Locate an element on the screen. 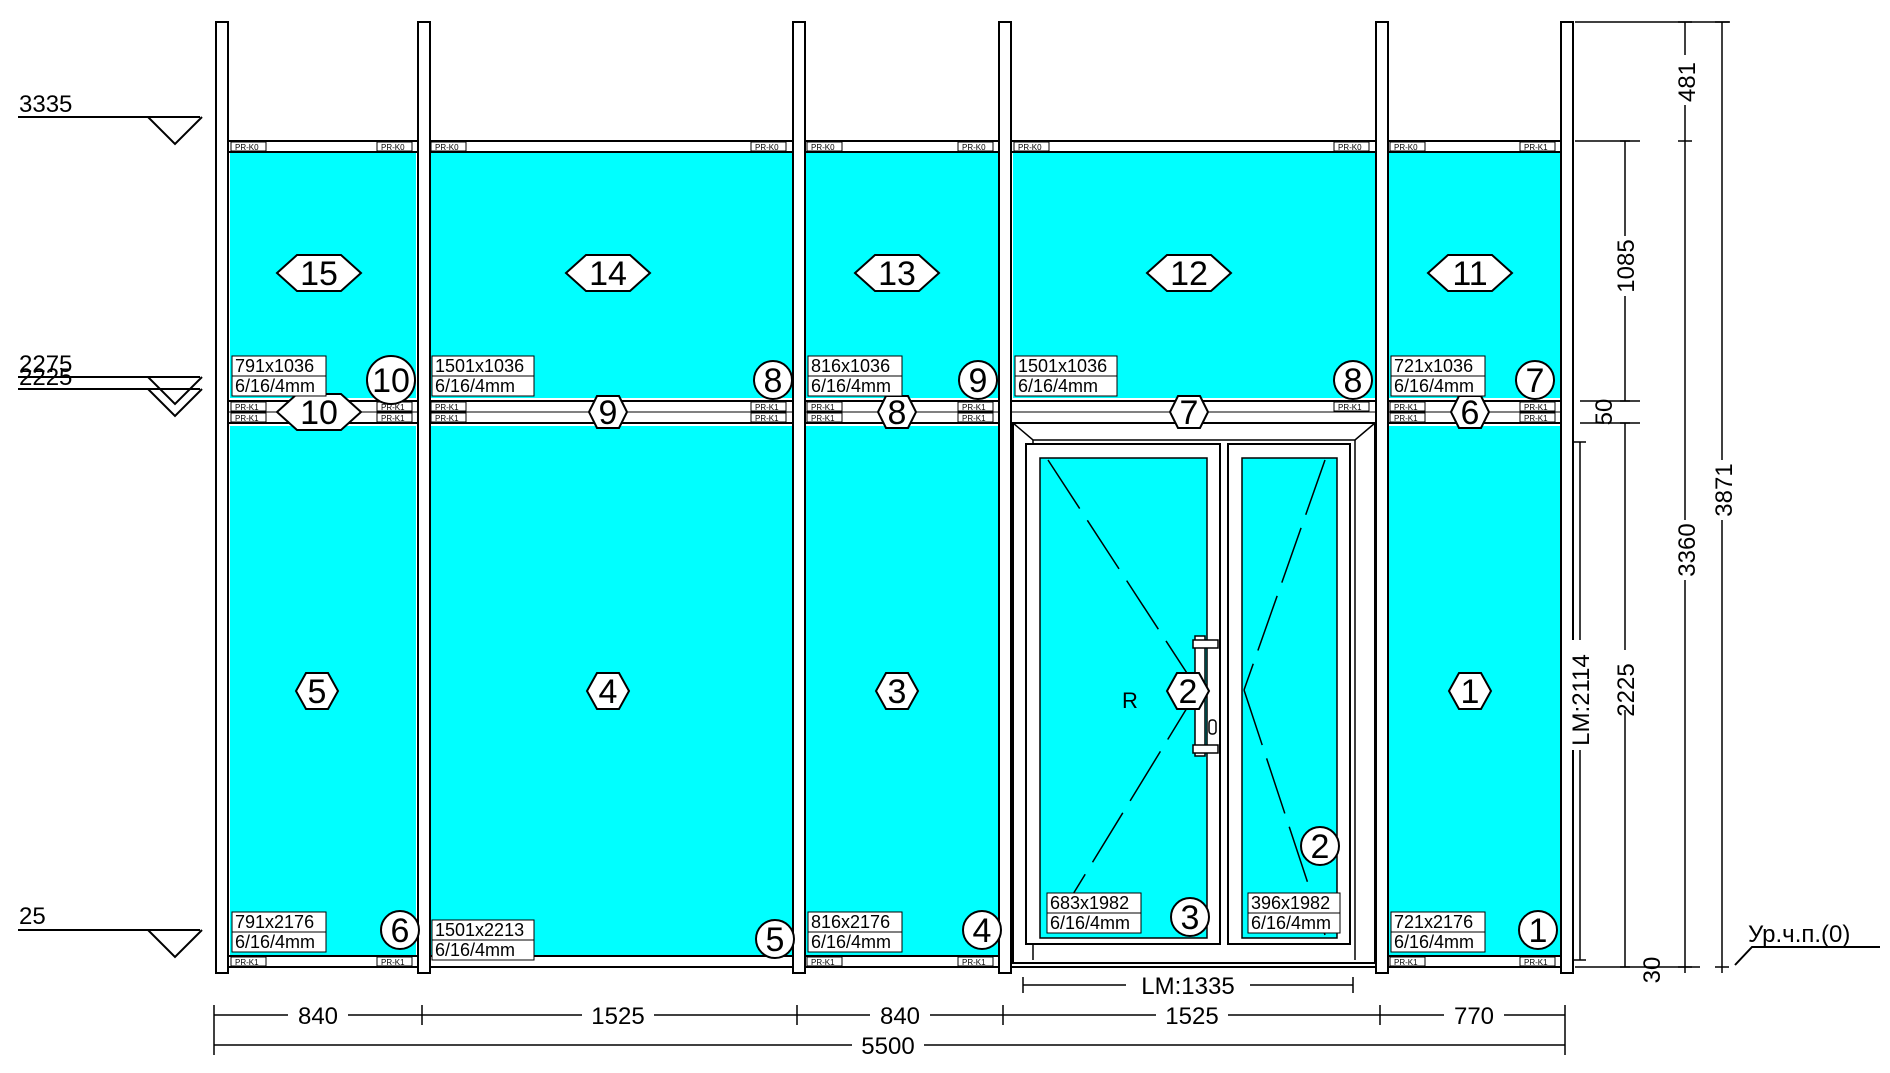 The width and height of the screenshot is (1890, 1073). circle-marker: 1 is located at coordinates (1538, 930).